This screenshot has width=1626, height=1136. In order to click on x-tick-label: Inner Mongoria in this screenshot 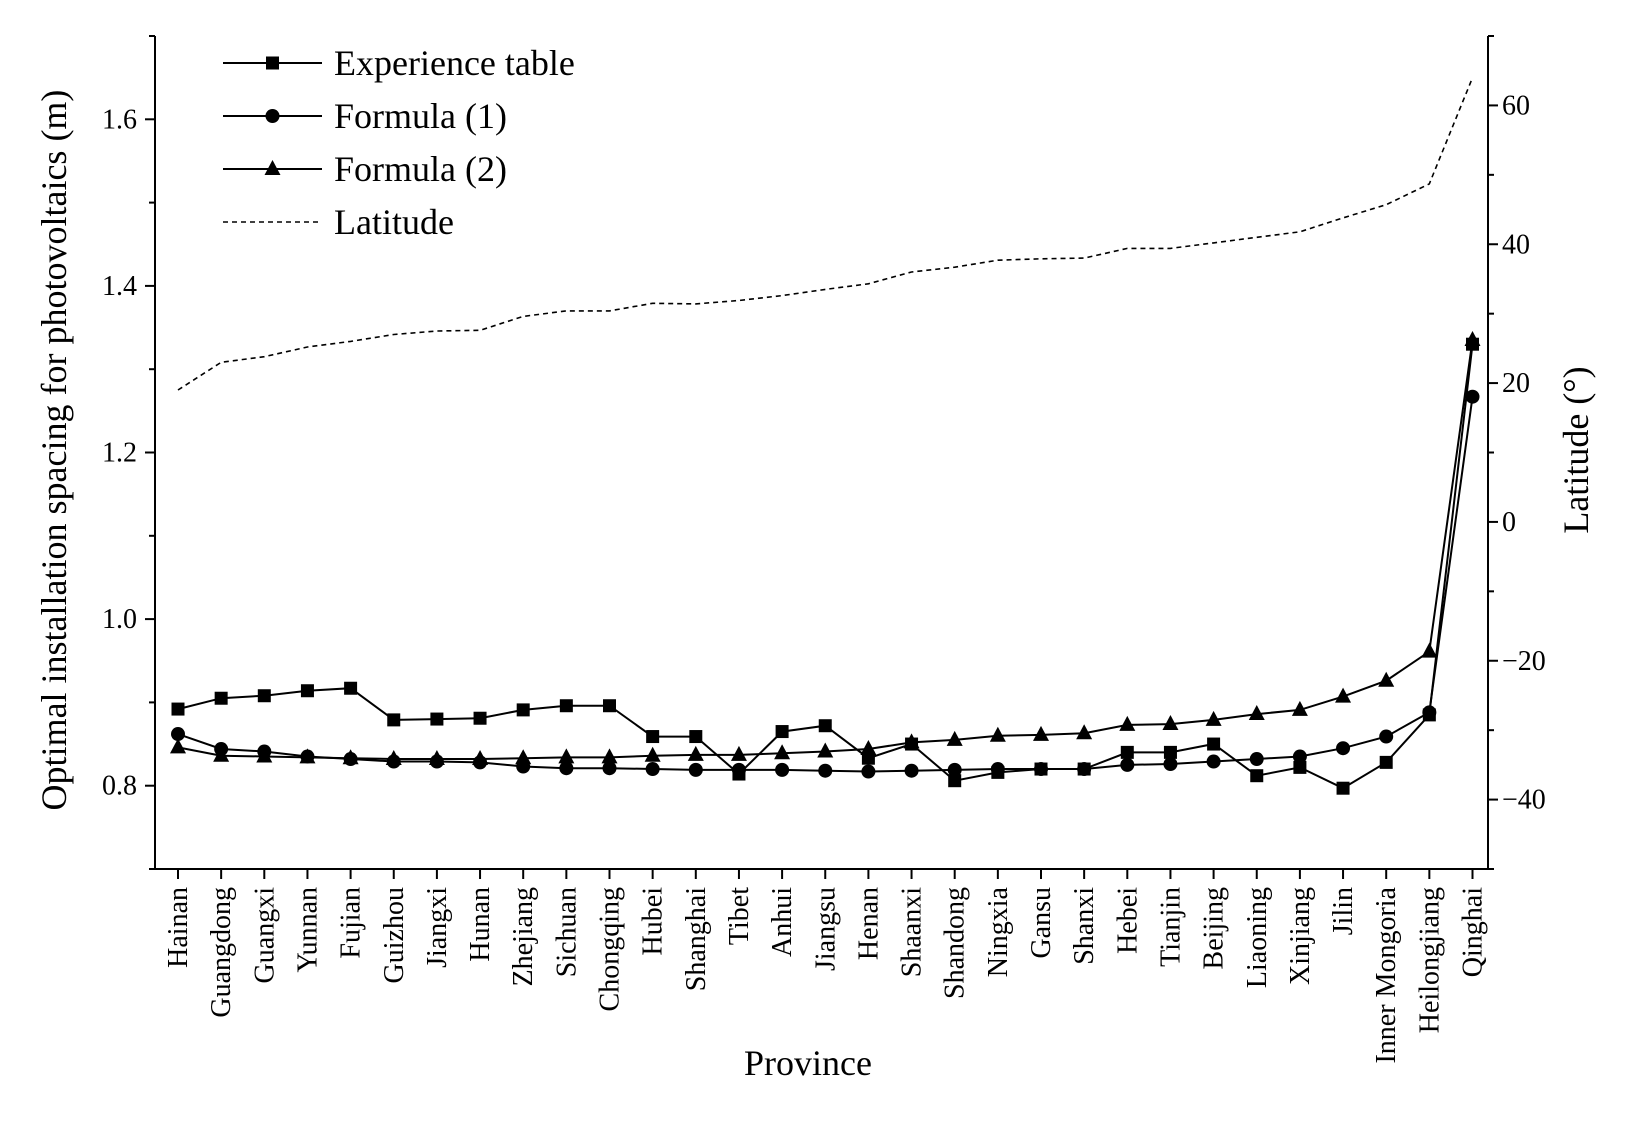, I will do `click(1386, 974)`.